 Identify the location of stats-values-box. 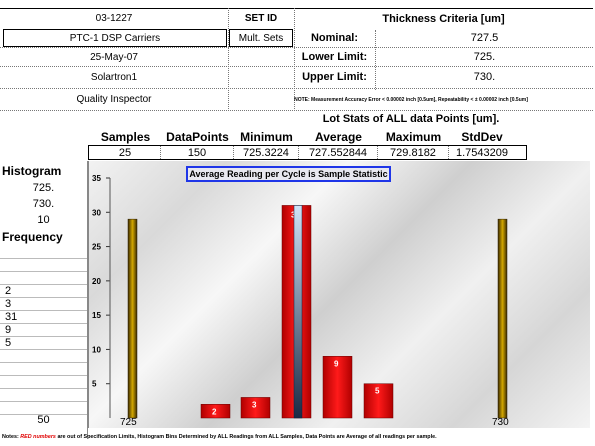
(307, 152).